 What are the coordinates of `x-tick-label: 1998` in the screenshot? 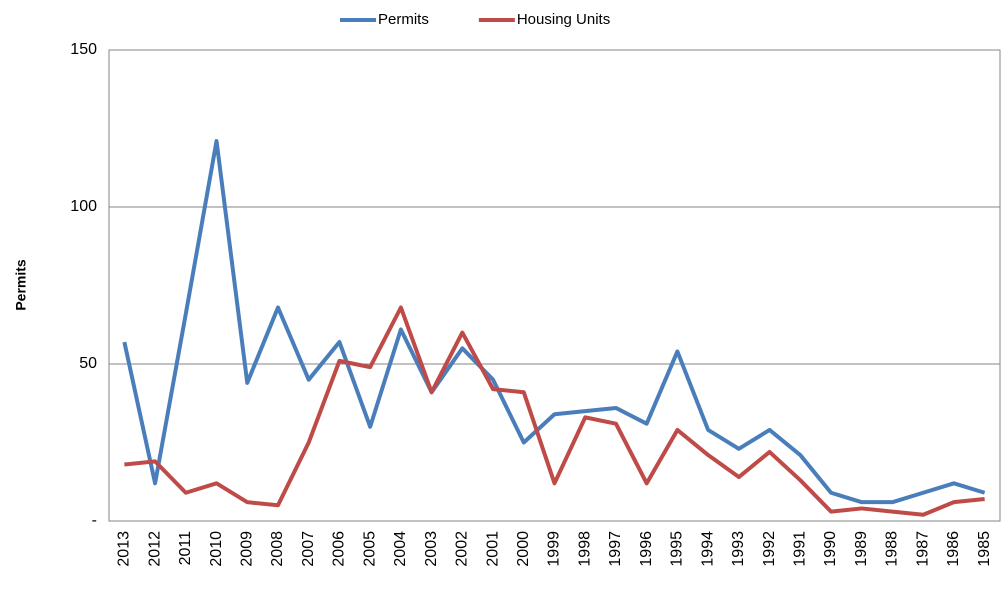 It's located at (584, 549).